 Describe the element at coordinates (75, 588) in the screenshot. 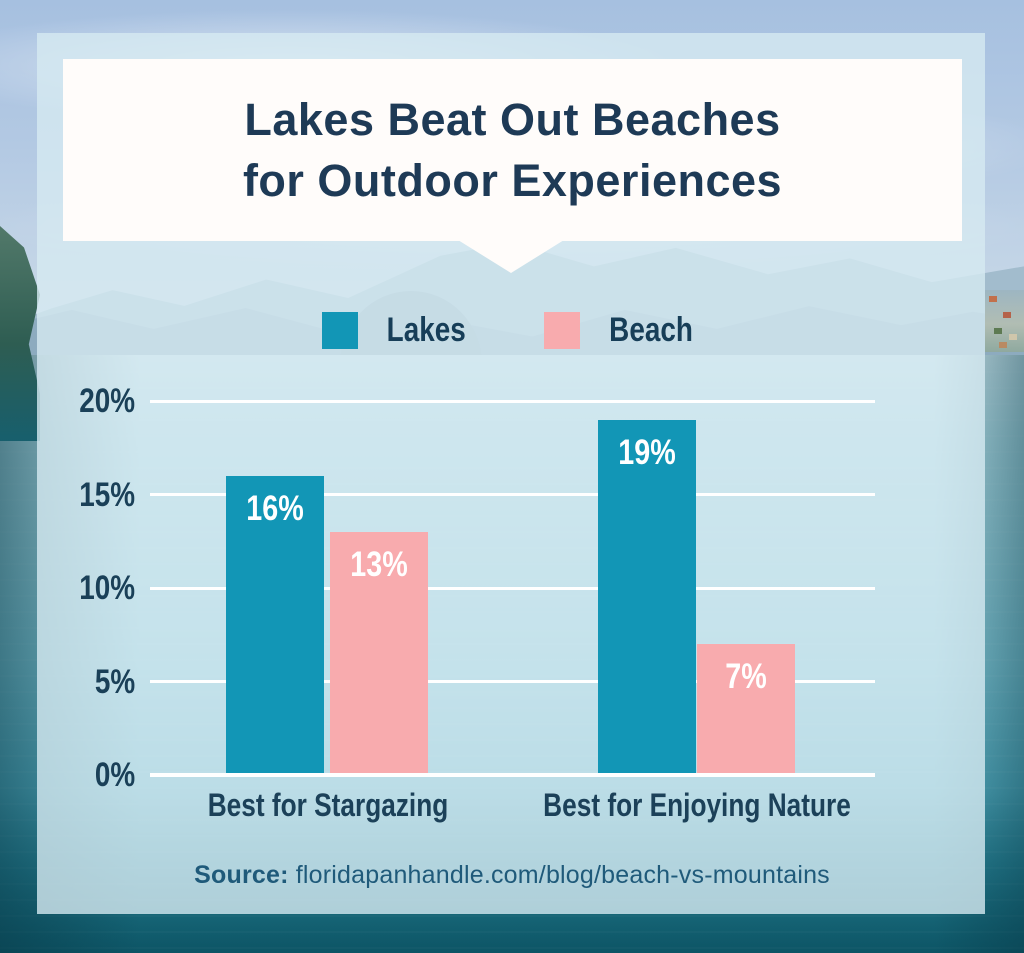

I see `y-tick-label-10: 10%` at that location.